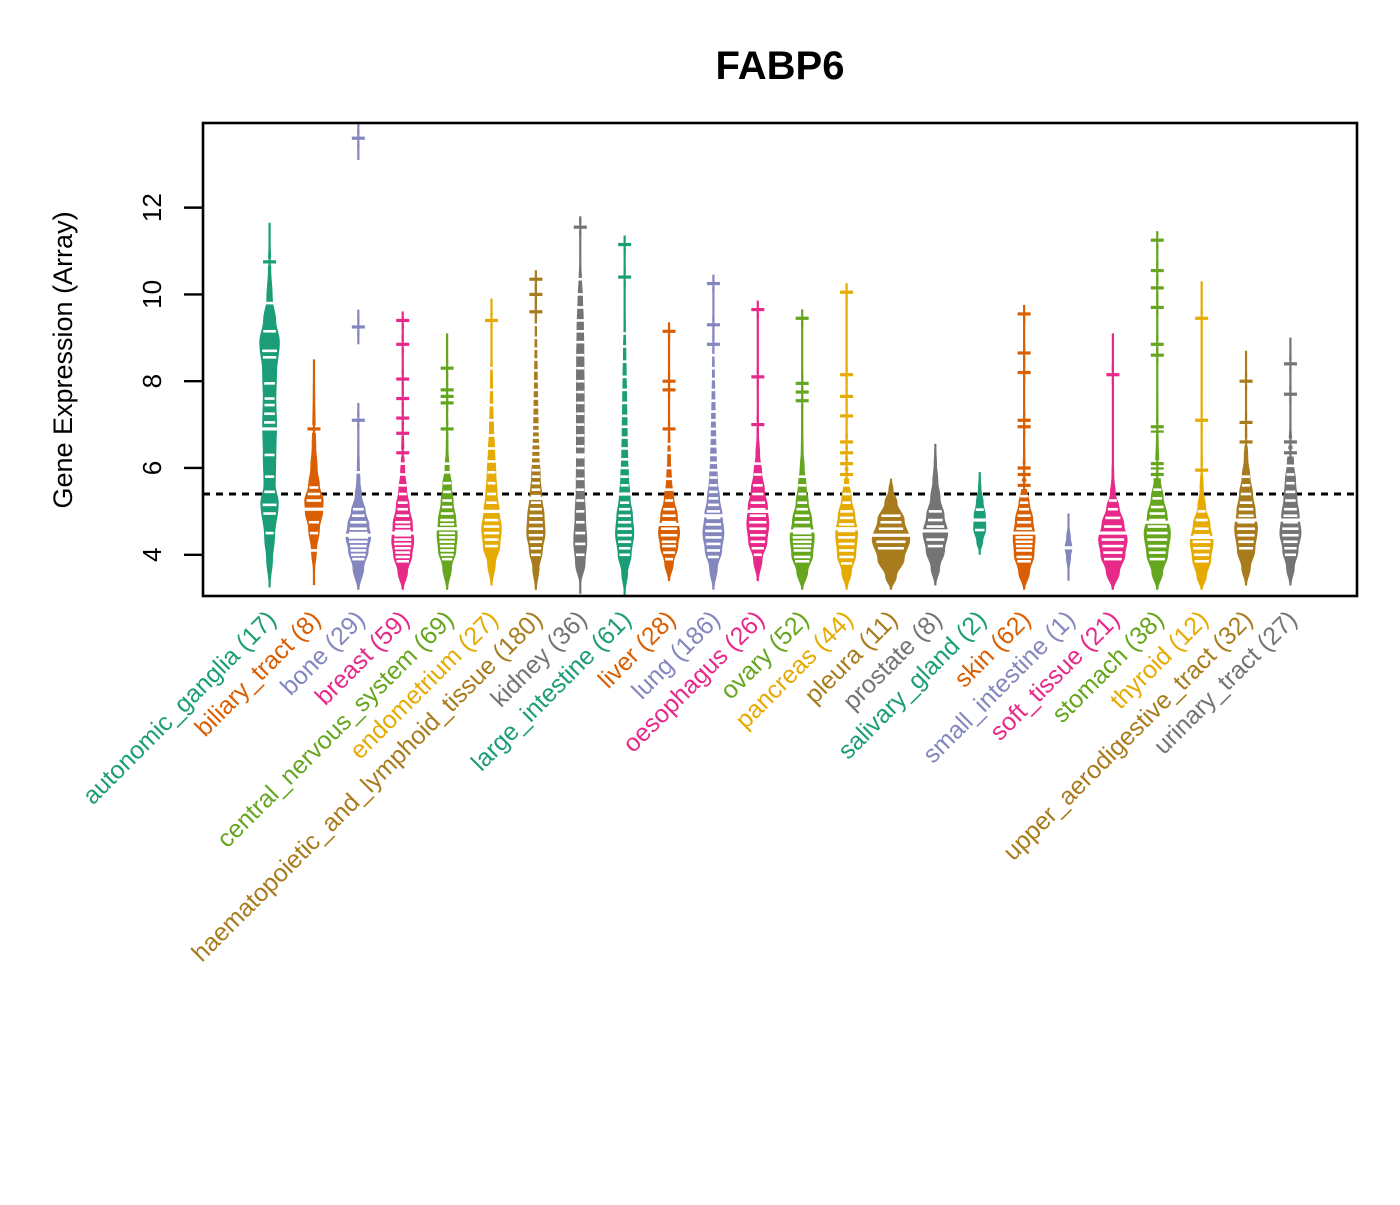 The image size is (1400, 1205). What do you see at coordinates (1246, 468) in the screenshot?
I see `violin-upper_aerodigestive_tract` at bounding box center [1246, 468].